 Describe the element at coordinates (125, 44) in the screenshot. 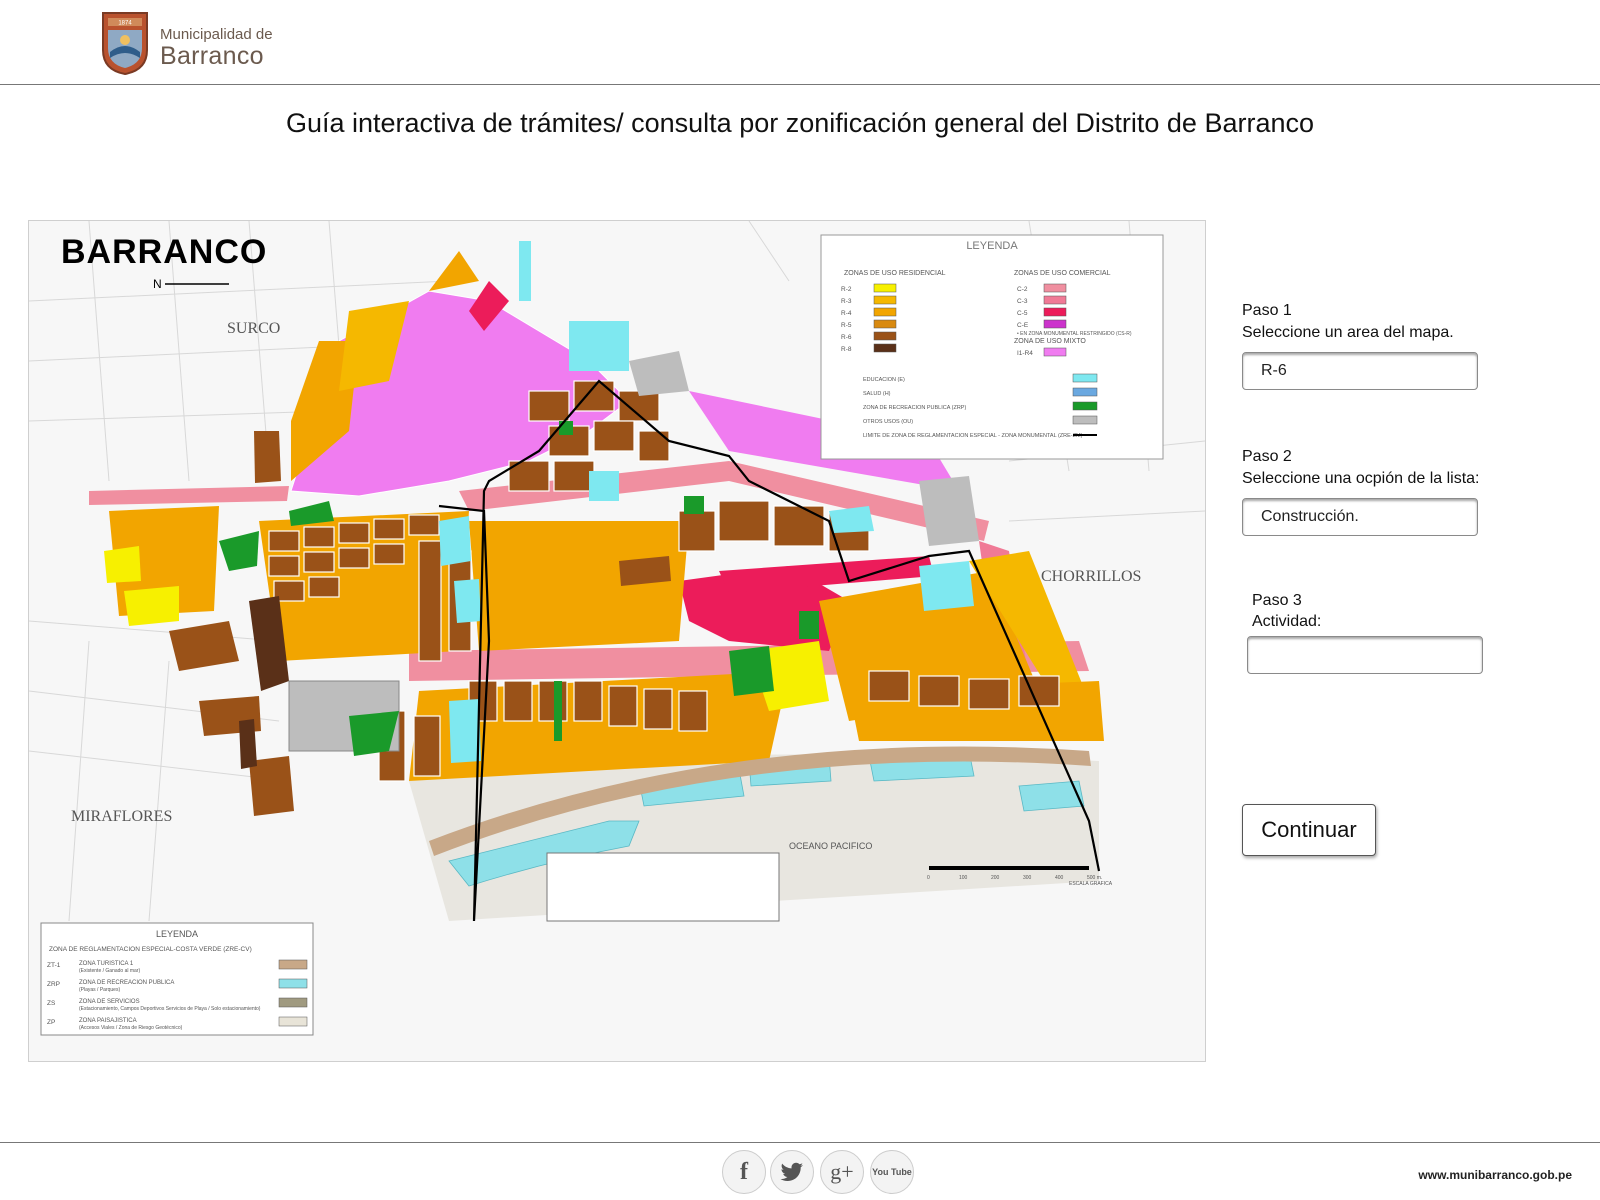

I see `coat-of-arms-icon: 1874` at that location.